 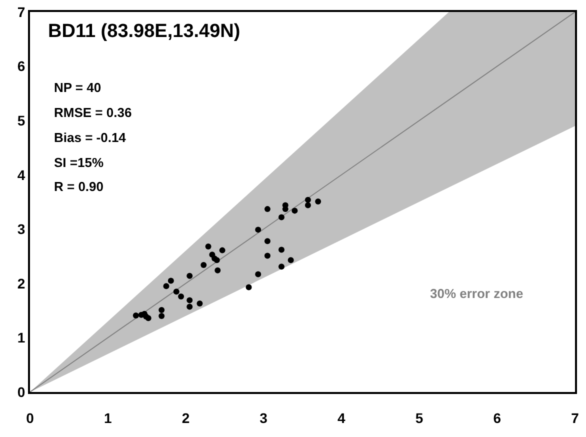 I want to click on x-tick-label: 3, so click(x=264, y=418).